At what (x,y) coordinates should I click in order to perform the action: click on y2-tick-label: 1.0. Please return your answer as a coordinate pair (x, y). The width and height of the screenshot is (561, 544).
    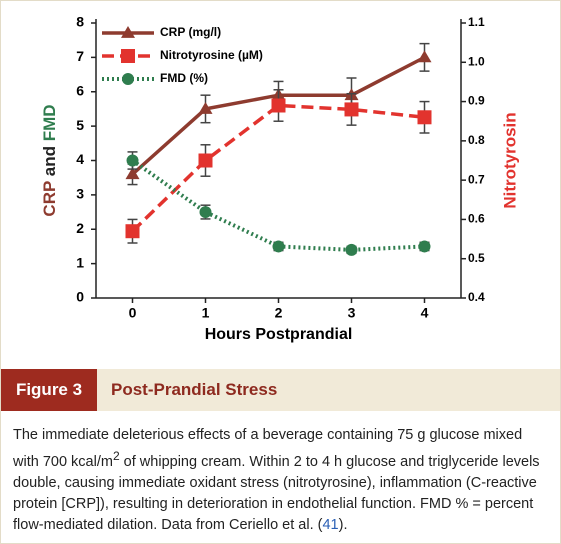
    Looking at the image, I should click on (476, 61).